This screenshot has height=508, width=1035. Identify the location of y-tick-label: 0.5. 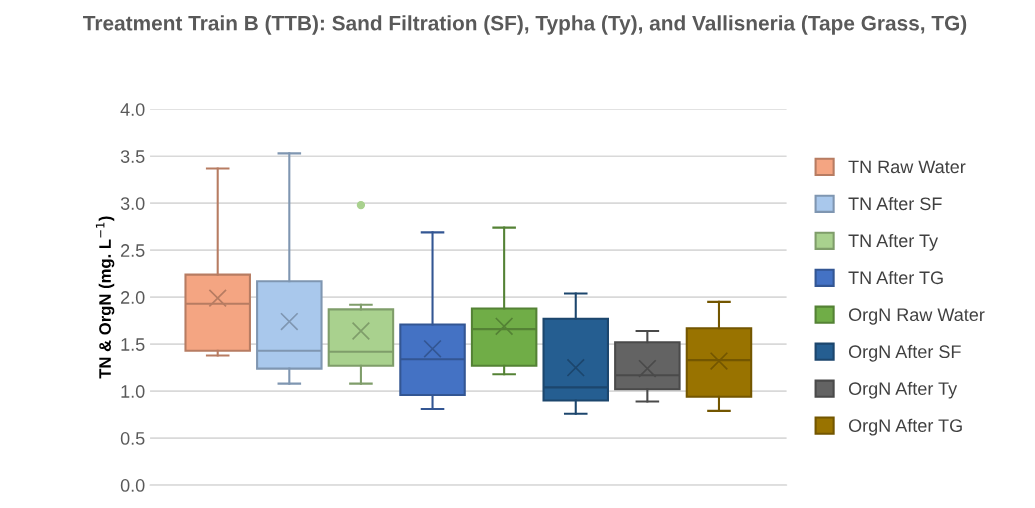
(132, 438).